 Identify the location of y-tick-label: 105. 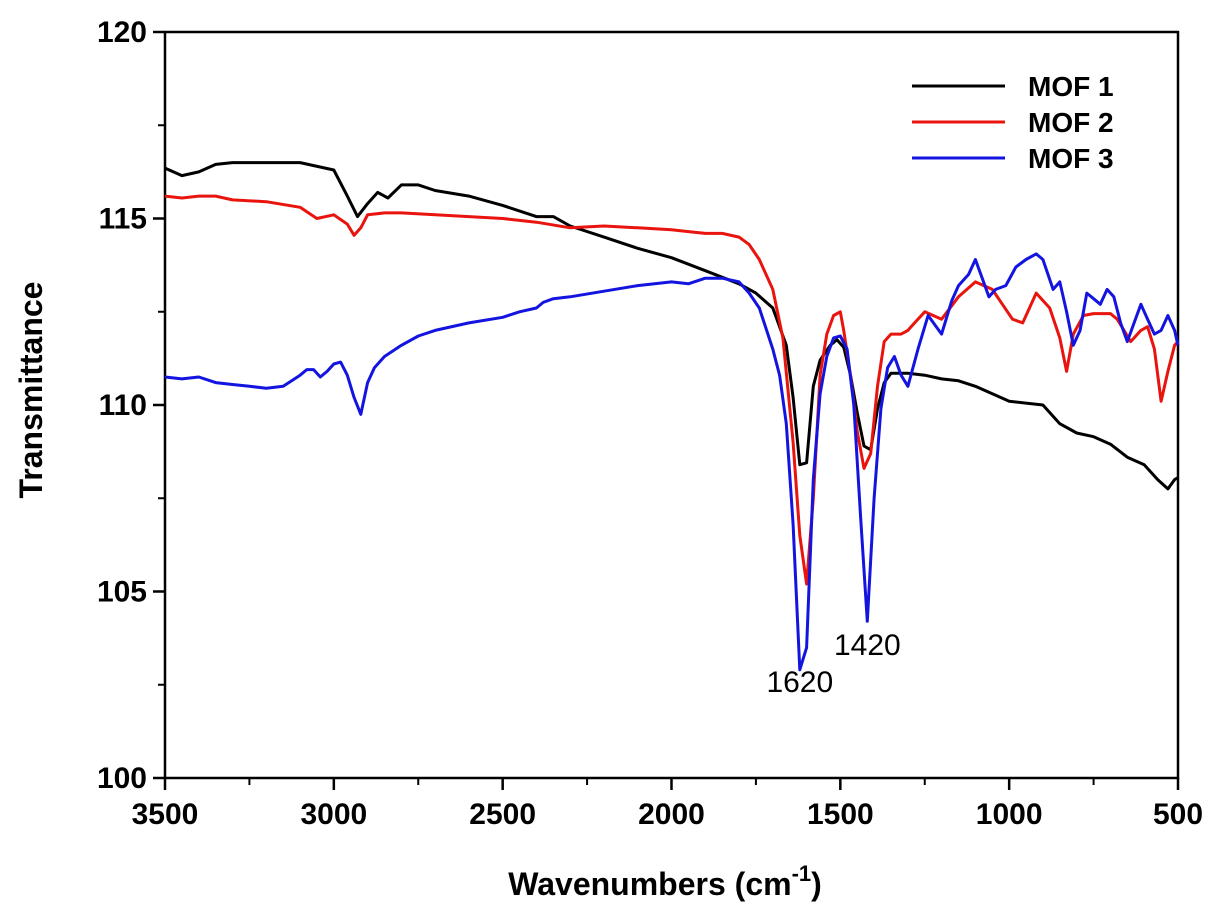
(122, 592).